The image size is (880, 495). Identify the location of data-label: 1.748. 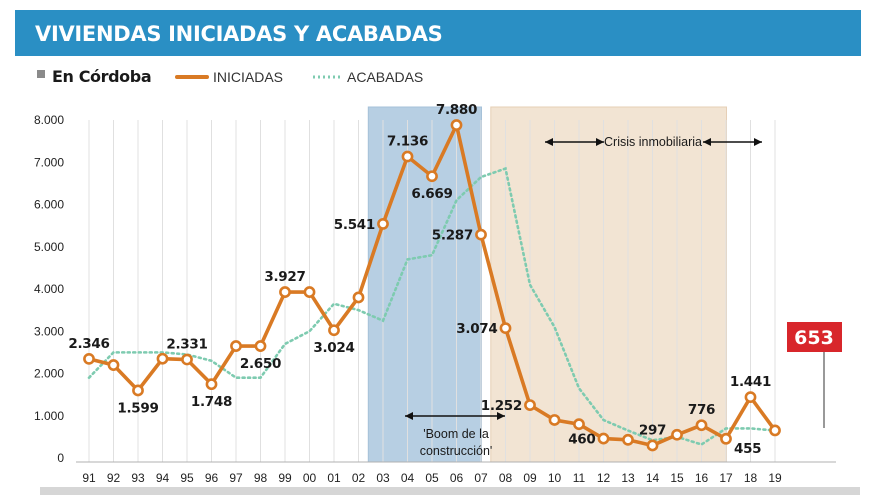
(211, 402).